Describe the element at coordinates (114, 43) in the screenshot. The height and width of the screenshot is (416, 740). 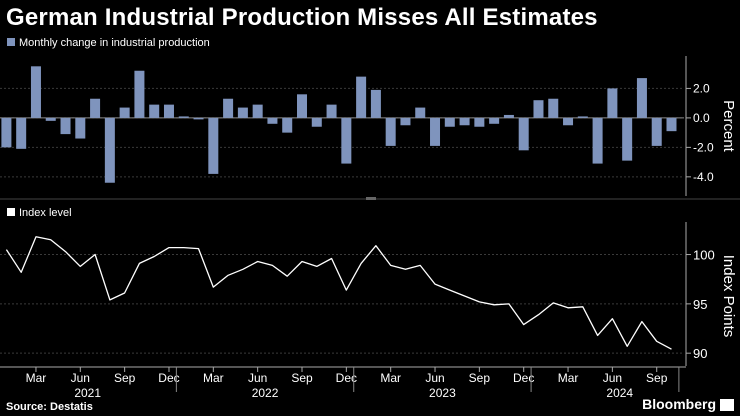
I see `bar-legend-label: Monthly change in industrial production` at that location.